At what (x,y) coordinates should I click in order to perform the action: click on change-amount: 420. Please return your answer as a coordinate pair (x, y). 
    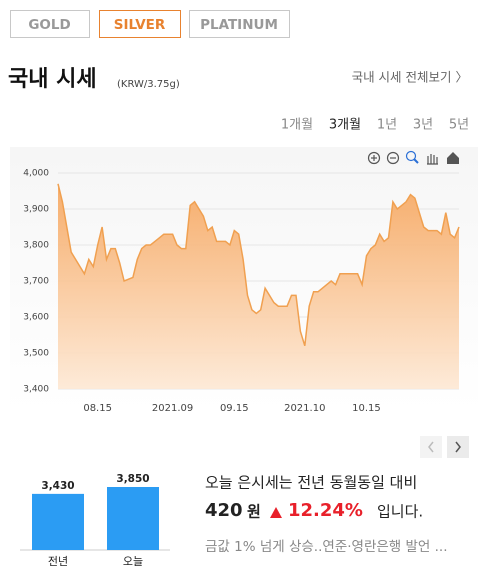
    Looking at the image, I should click on (224, 510).